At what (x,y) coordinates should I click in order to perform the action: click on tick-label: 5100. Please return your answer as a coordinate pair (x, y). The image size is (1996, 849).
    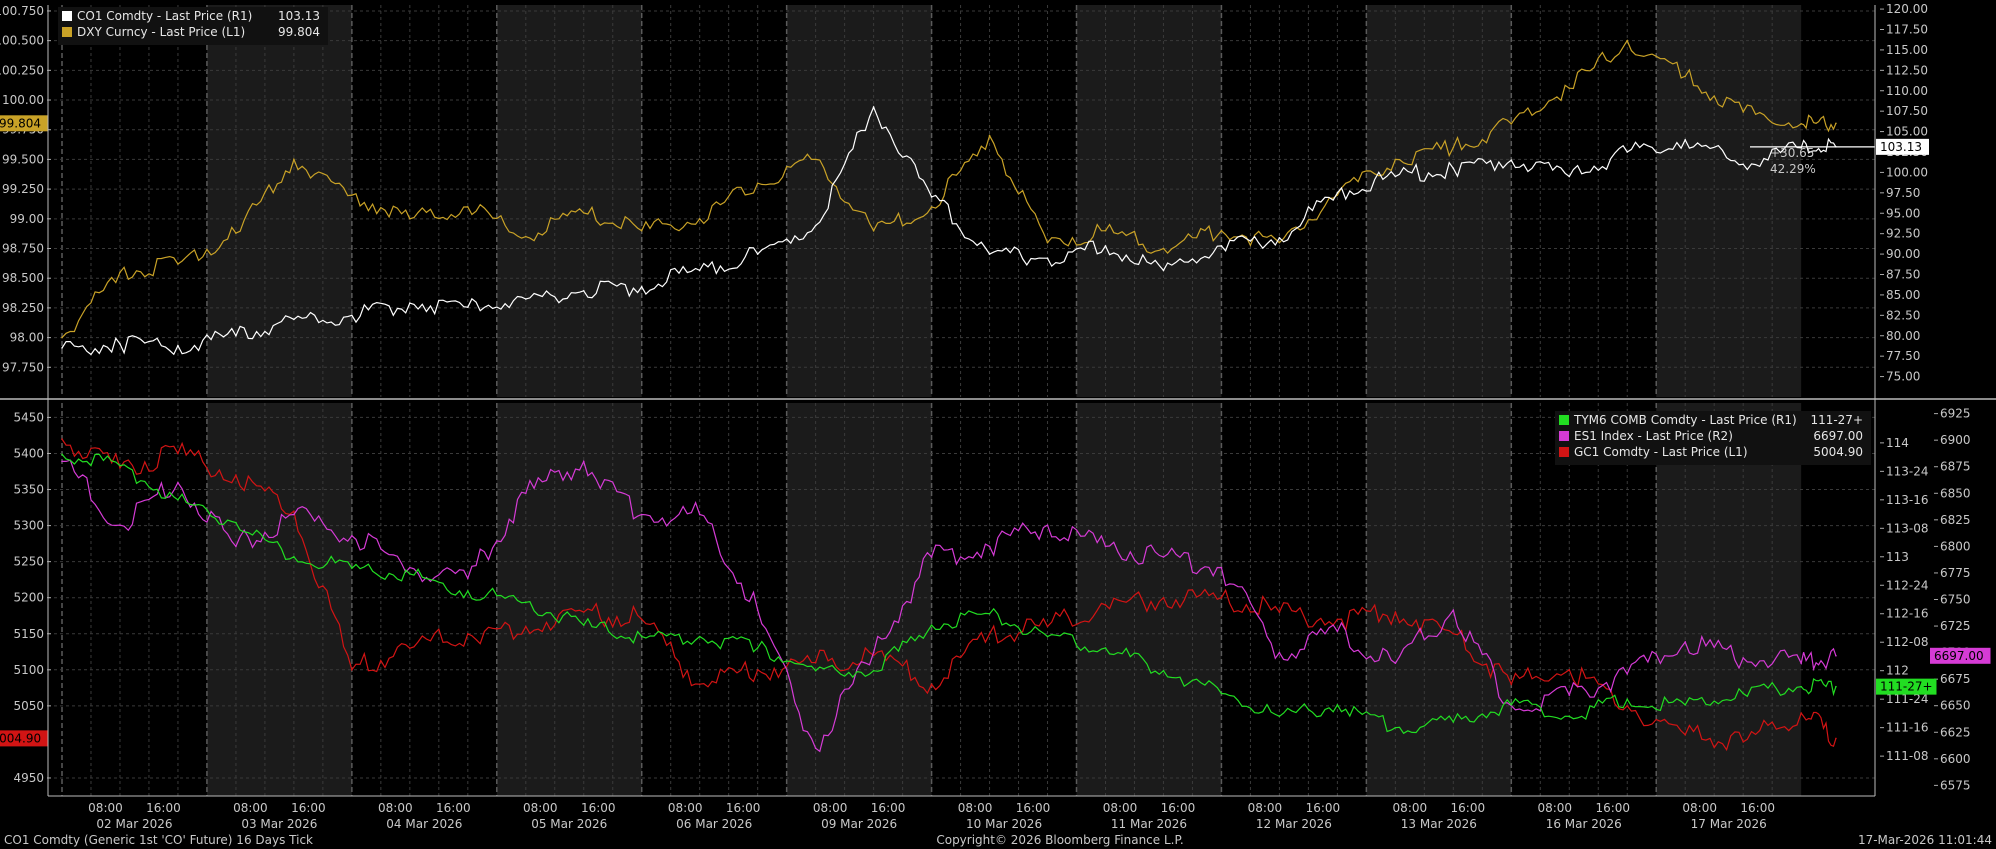
    Looking at the image, I should click on (28, 670).